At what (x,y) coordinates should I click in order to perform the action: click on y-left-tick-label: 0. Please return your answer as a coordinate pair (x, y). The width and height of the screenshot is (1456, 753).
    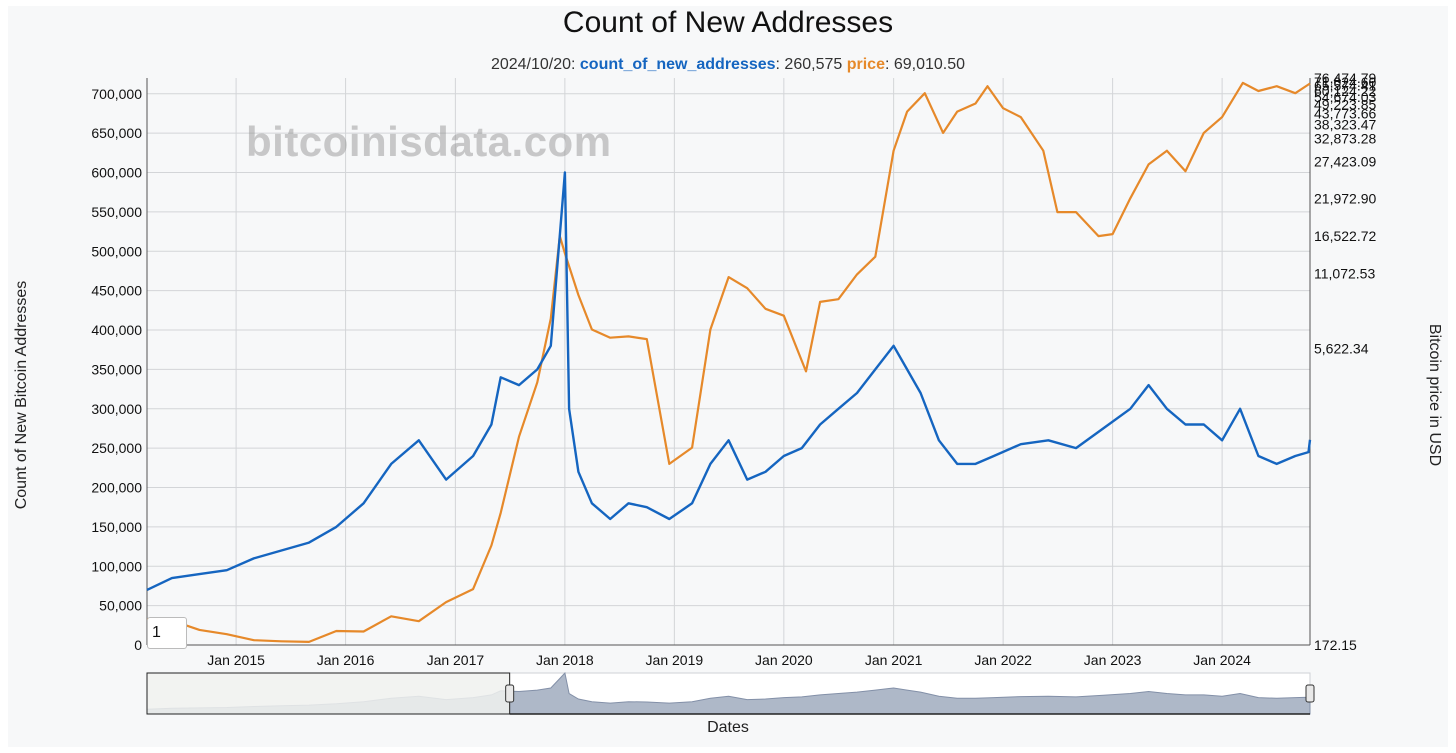
    Looking at the image, I should click on (138, 645).